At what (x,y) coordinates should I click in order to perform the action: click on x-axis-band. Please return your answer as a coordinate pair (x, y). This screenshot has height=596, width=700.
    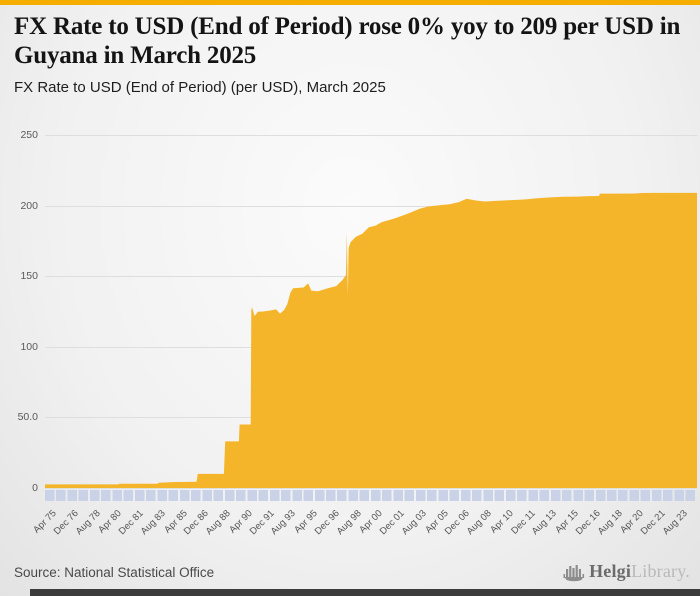
    Looking at the image, I should click on (371, 495).